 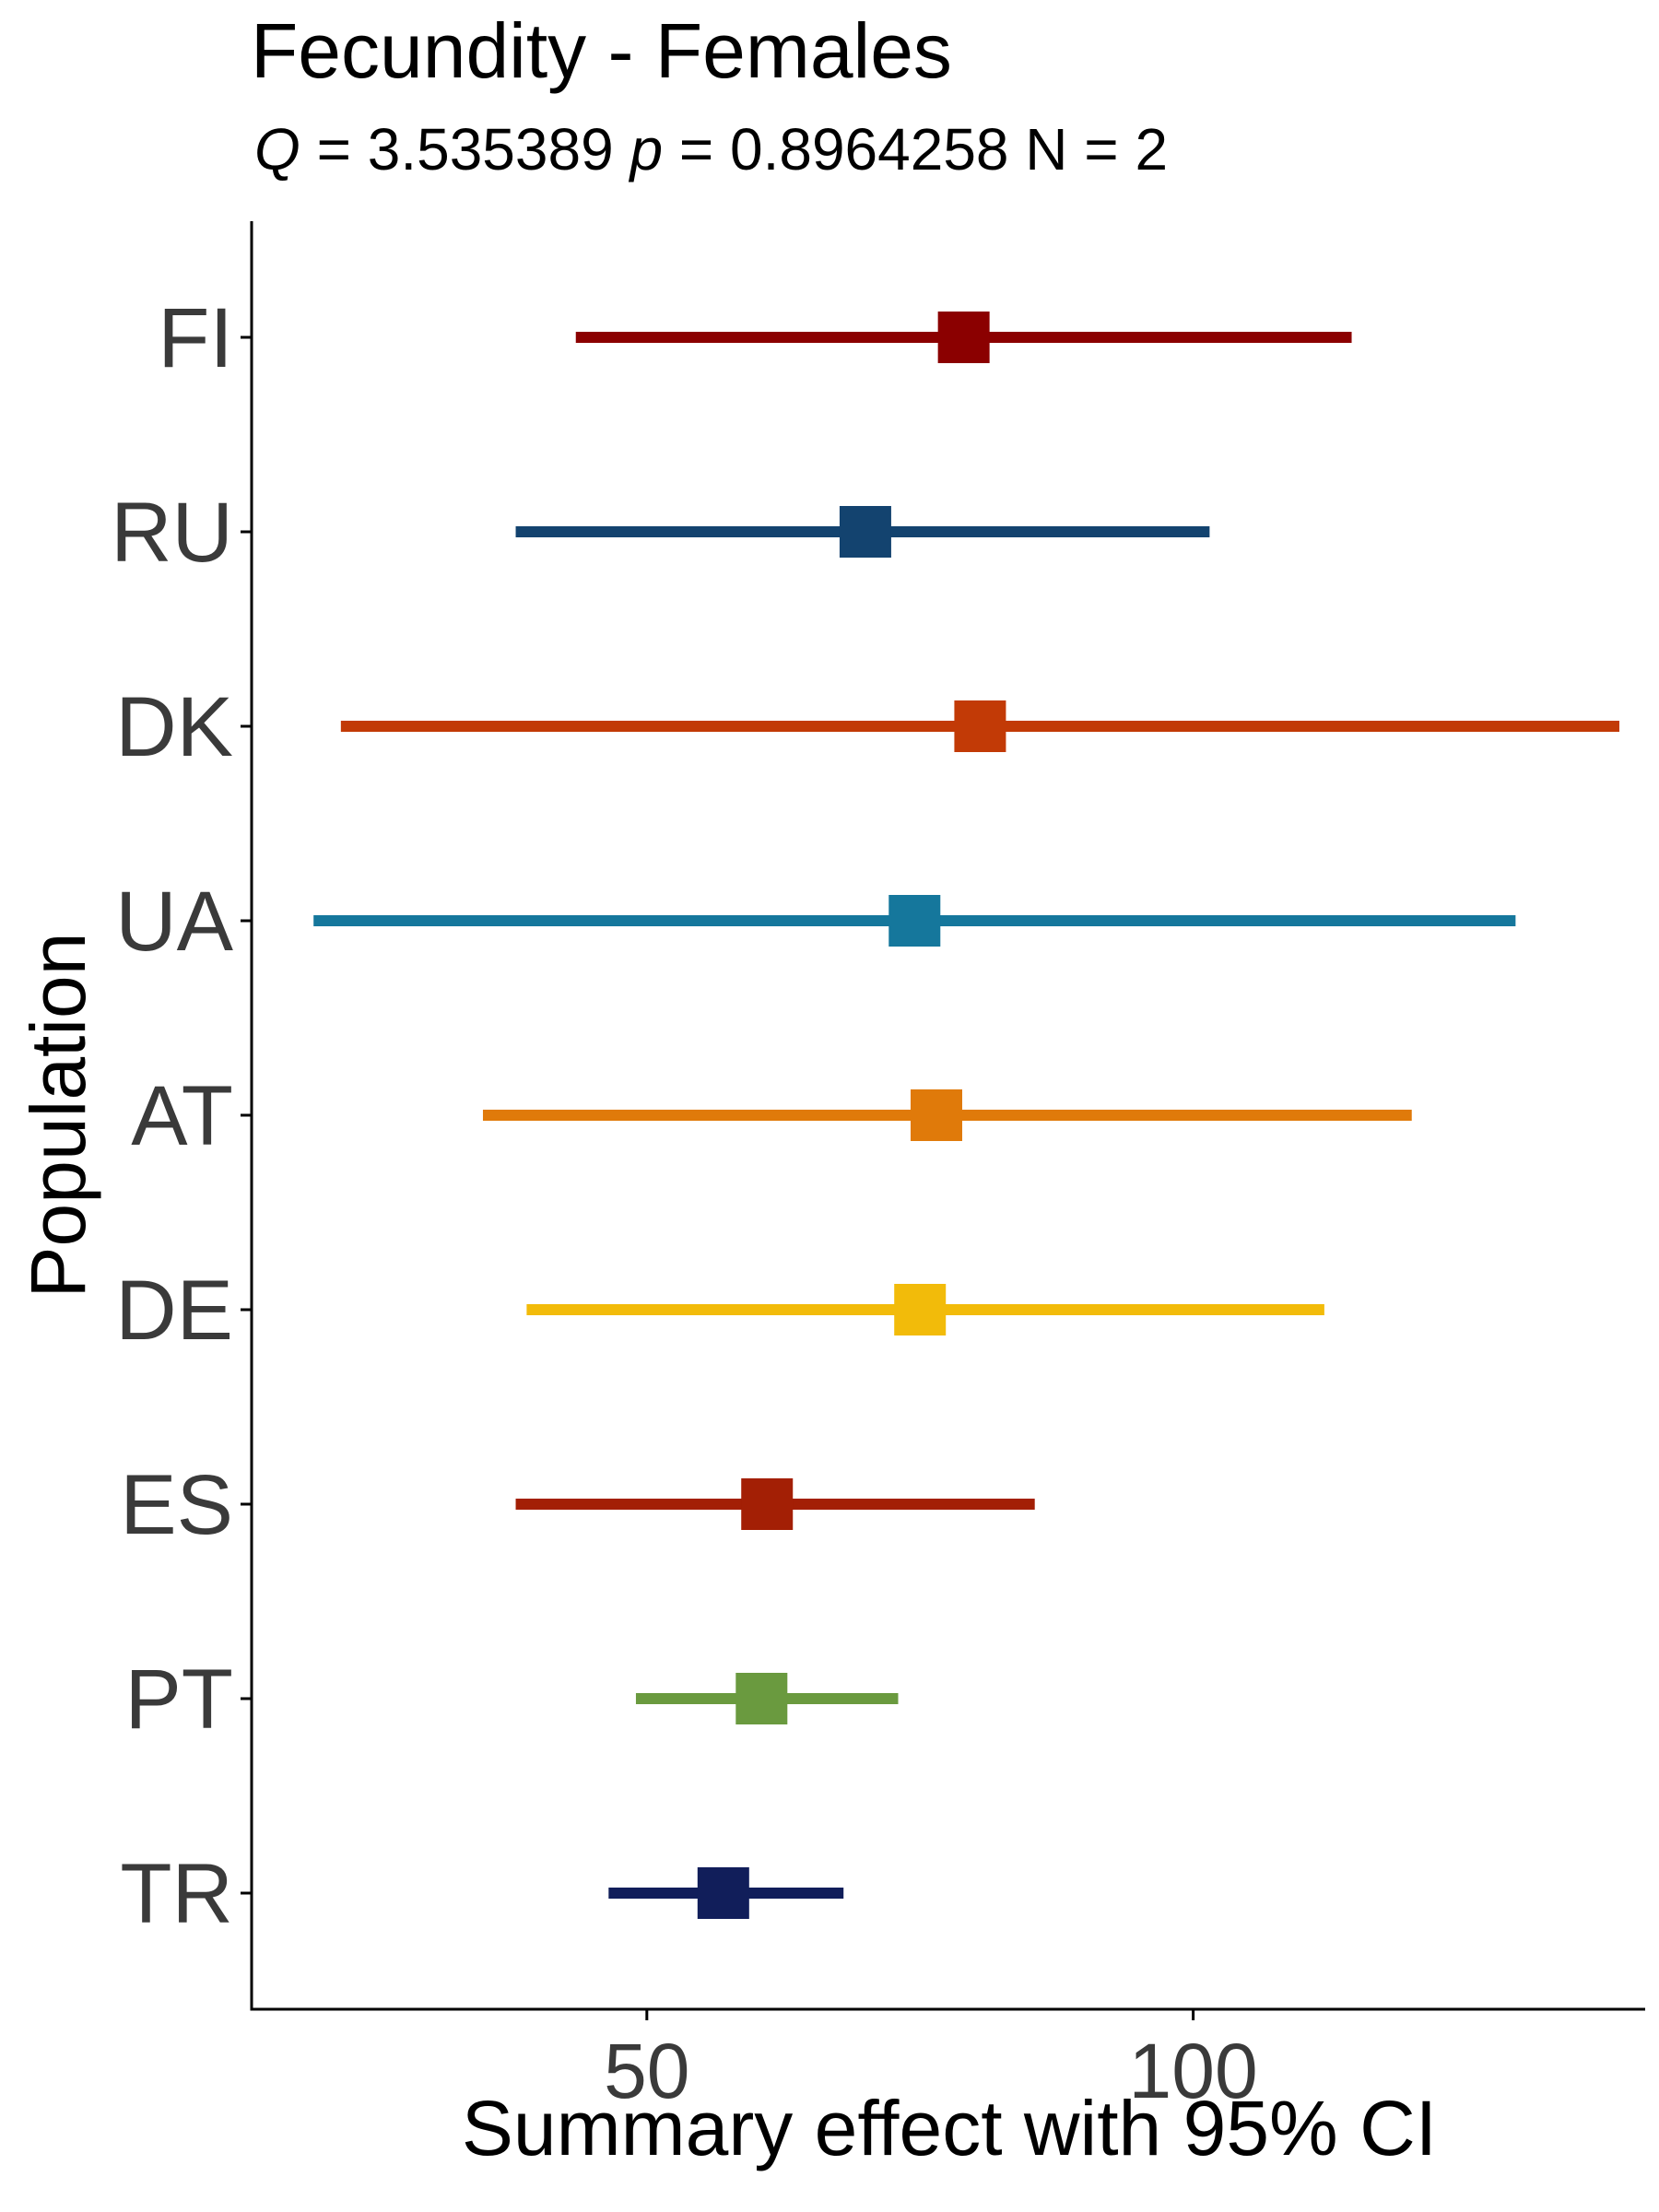 What do you see at coordinates (980, 726) in the screenshot?
I see `estimate-point-dk` at bounding box center [980, 726].